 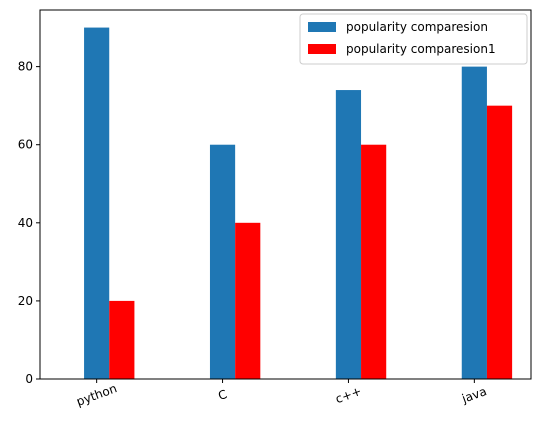 What do you see at coordinates (25, 301) in the screenshot?
I see `y-tick-label: 20` at bounding box center [25, 301].